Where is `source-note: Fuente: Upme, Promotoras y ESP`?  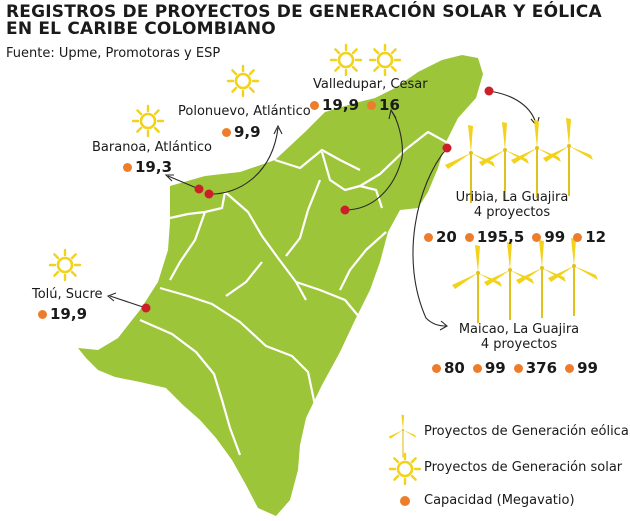 source-note: Fuente: Upme, Promotoras y ESP is located at coordinates (113, 53).